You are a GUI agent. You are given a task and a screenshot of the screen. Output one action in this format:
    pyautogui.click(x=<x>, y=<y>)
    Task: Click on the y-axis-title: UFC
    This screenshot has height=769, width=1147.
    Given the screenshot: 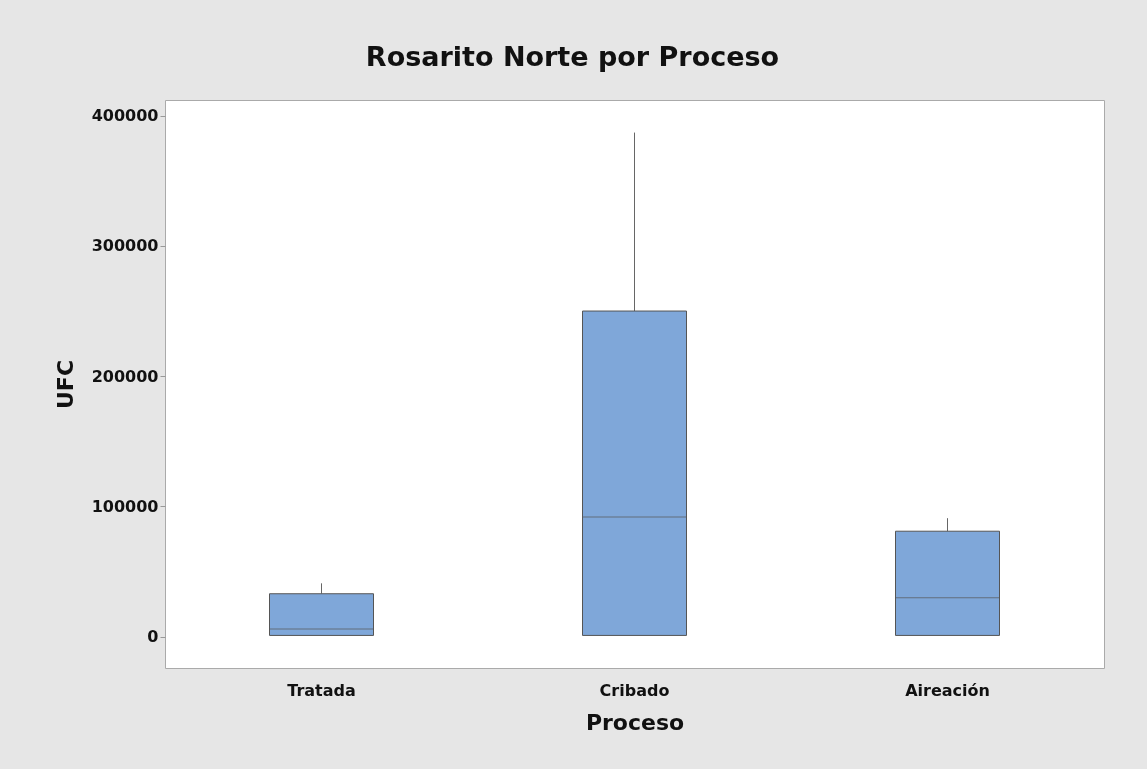 What is the action you would take?
    pyautogui.click(x=65, y=384)
    